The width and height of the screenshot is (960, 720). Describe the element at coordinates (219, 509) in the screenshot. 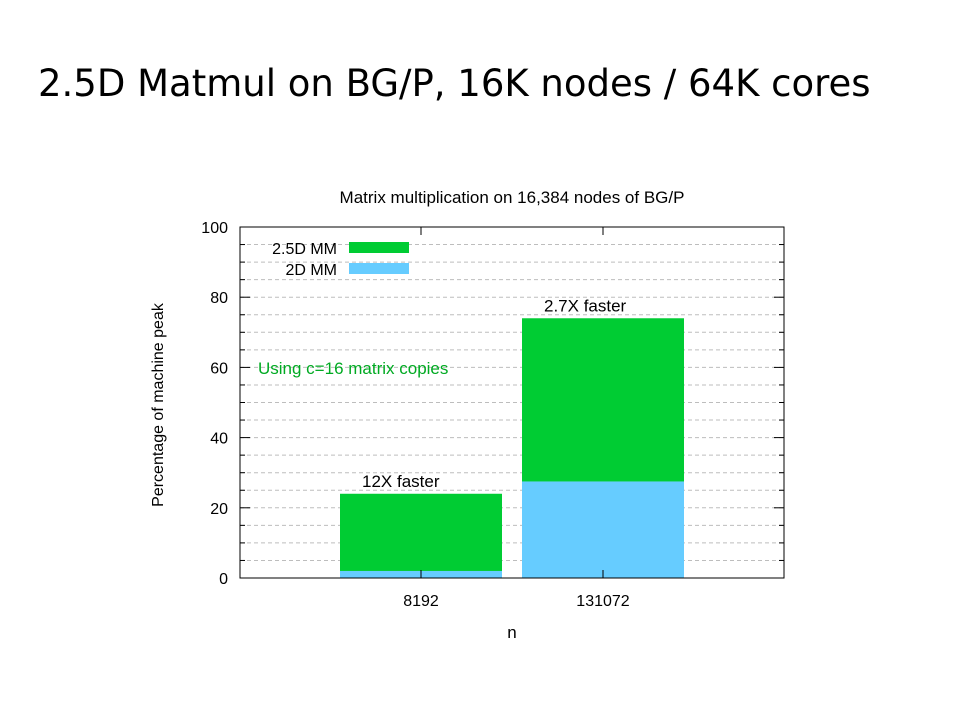

I see `y-tick-label: 20` at that location.